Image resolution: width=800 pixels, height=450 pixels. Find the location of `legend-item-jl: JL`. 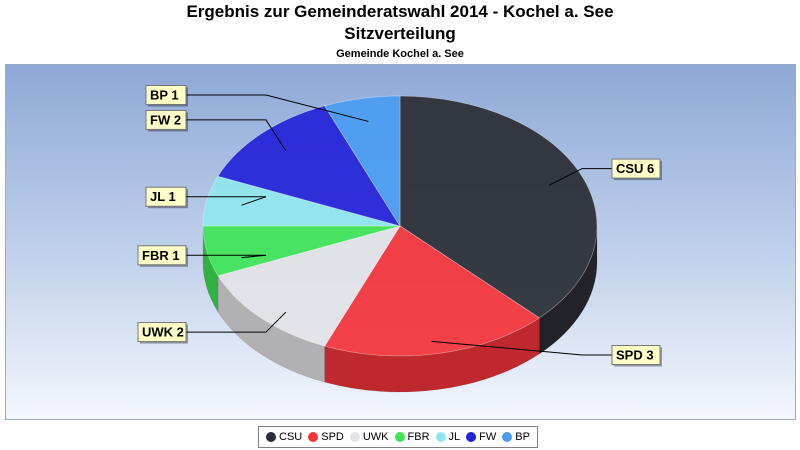

legend-item-jl: JL is located at coordinates (448, 437).